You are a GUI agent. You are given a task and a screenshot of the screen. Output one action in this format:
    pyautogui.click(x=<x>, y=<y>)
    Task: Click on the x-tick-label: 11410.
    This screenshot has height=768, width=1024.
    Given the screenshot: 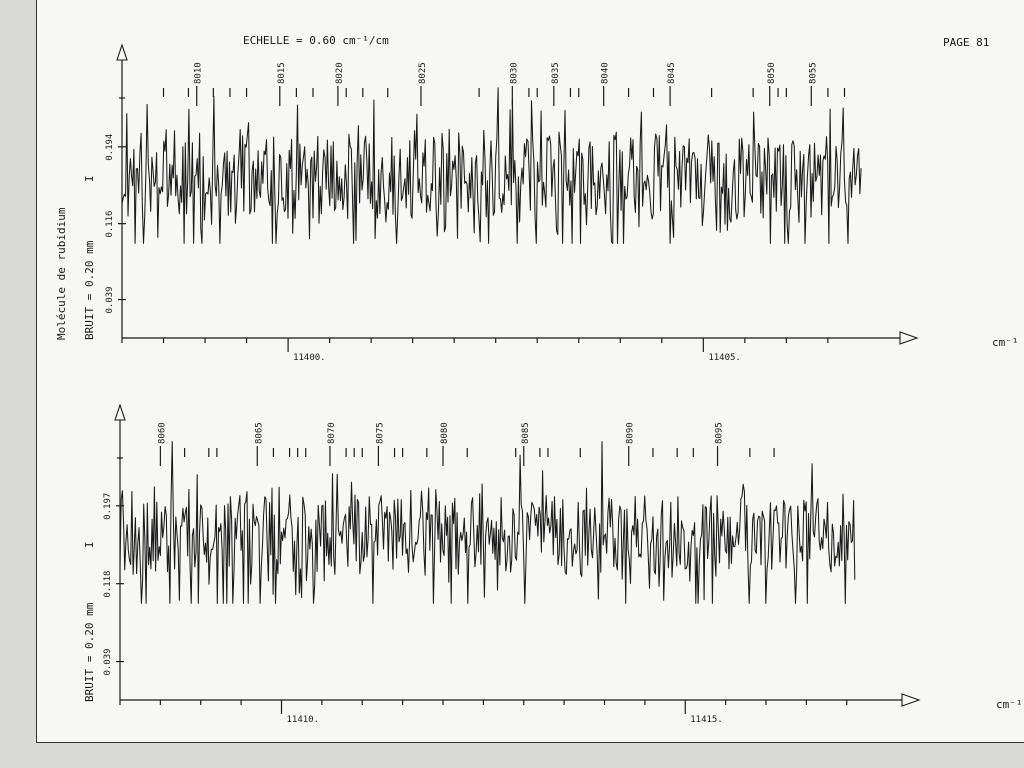 What is the action you would take?
    pyautogui.click(x=303, y=720)
    